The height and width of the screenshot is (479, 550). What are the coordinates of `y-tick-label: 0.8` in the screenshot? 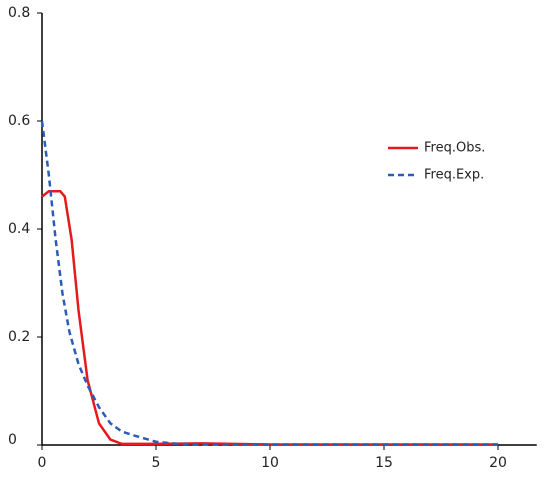 It's located at (19, 13).